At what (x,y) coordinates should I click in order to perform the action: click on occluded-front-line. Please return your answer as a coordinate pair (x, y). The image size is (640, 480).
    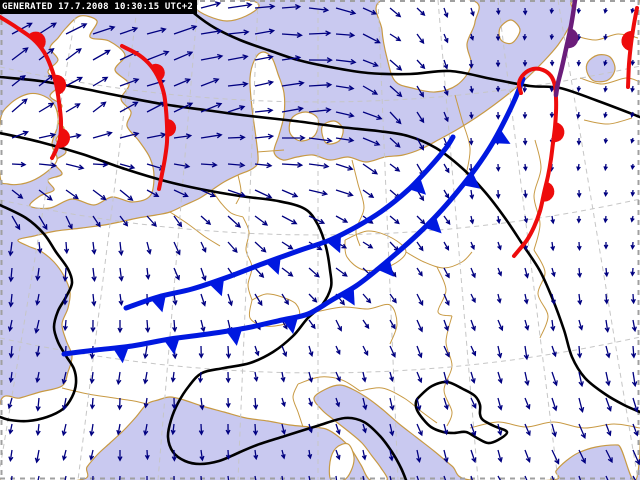
    Looking at the image, I should click on (565, 49).